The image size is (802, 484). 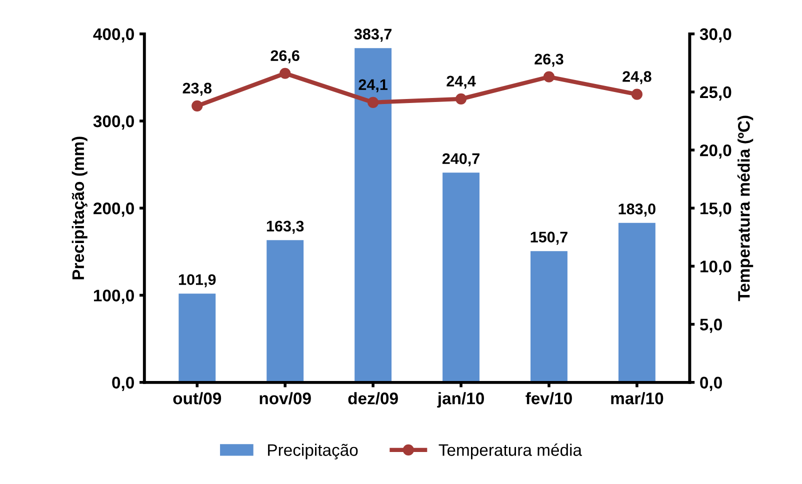 I want to click on legend-label: Temperatura média, so click(x=510, y=452).